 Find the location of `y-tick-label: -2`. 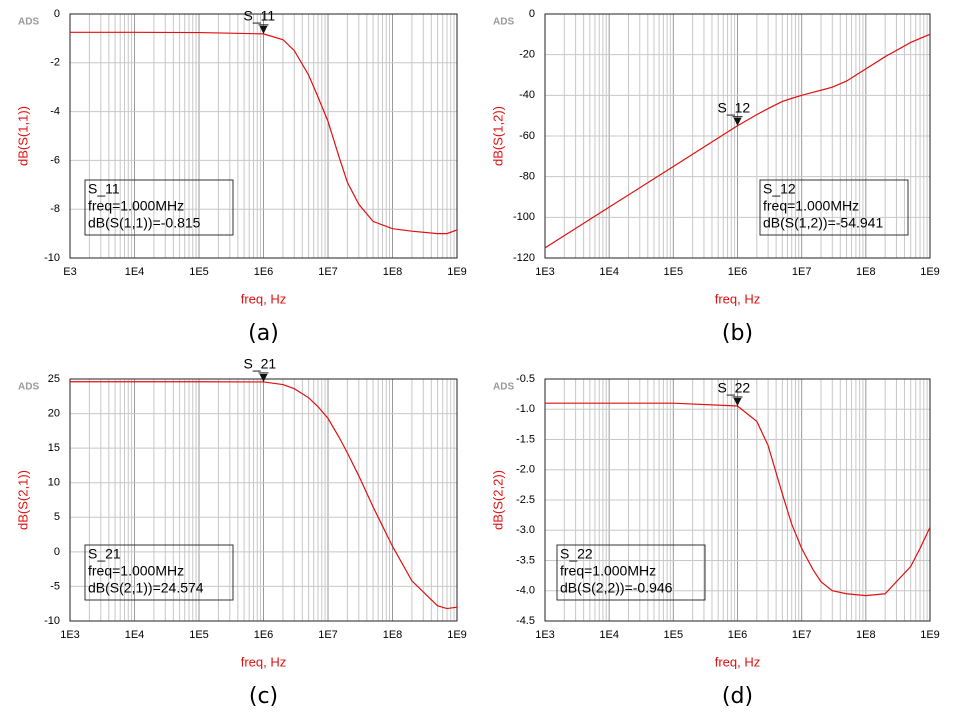

y-tick-label: -2 is located at coordinates (55, 63).